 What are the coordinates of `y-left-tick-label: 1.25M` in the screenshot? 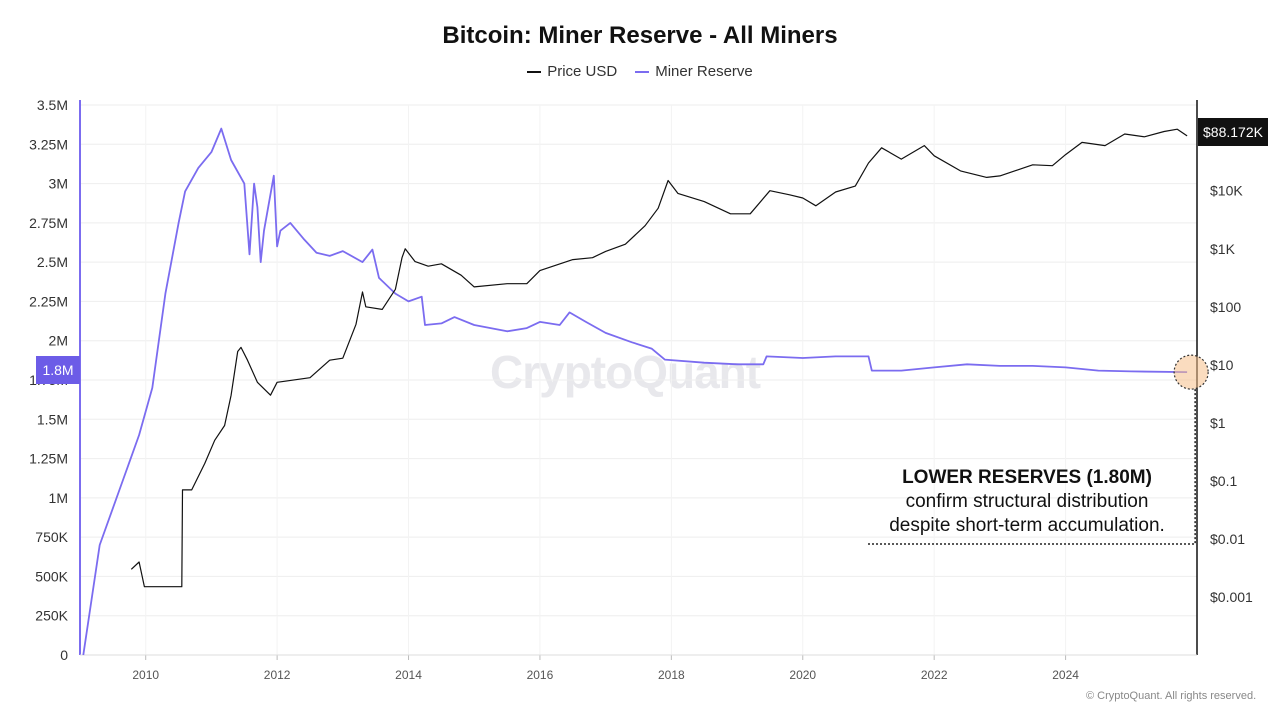 It's located at (48, 459).